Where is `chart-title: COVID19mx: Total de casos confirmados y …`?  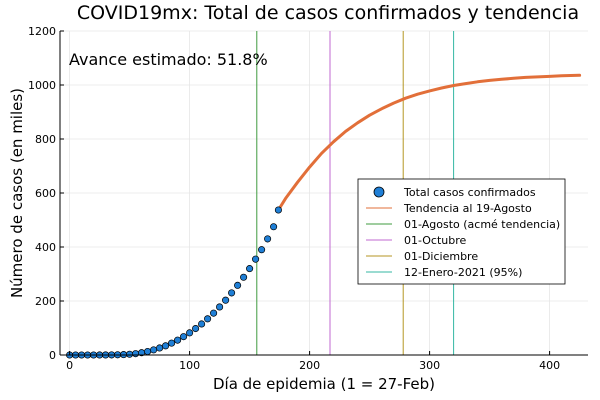
chart-title: COVID19mx: Total de casos confirmados y … is located at coordinates (328, 13).